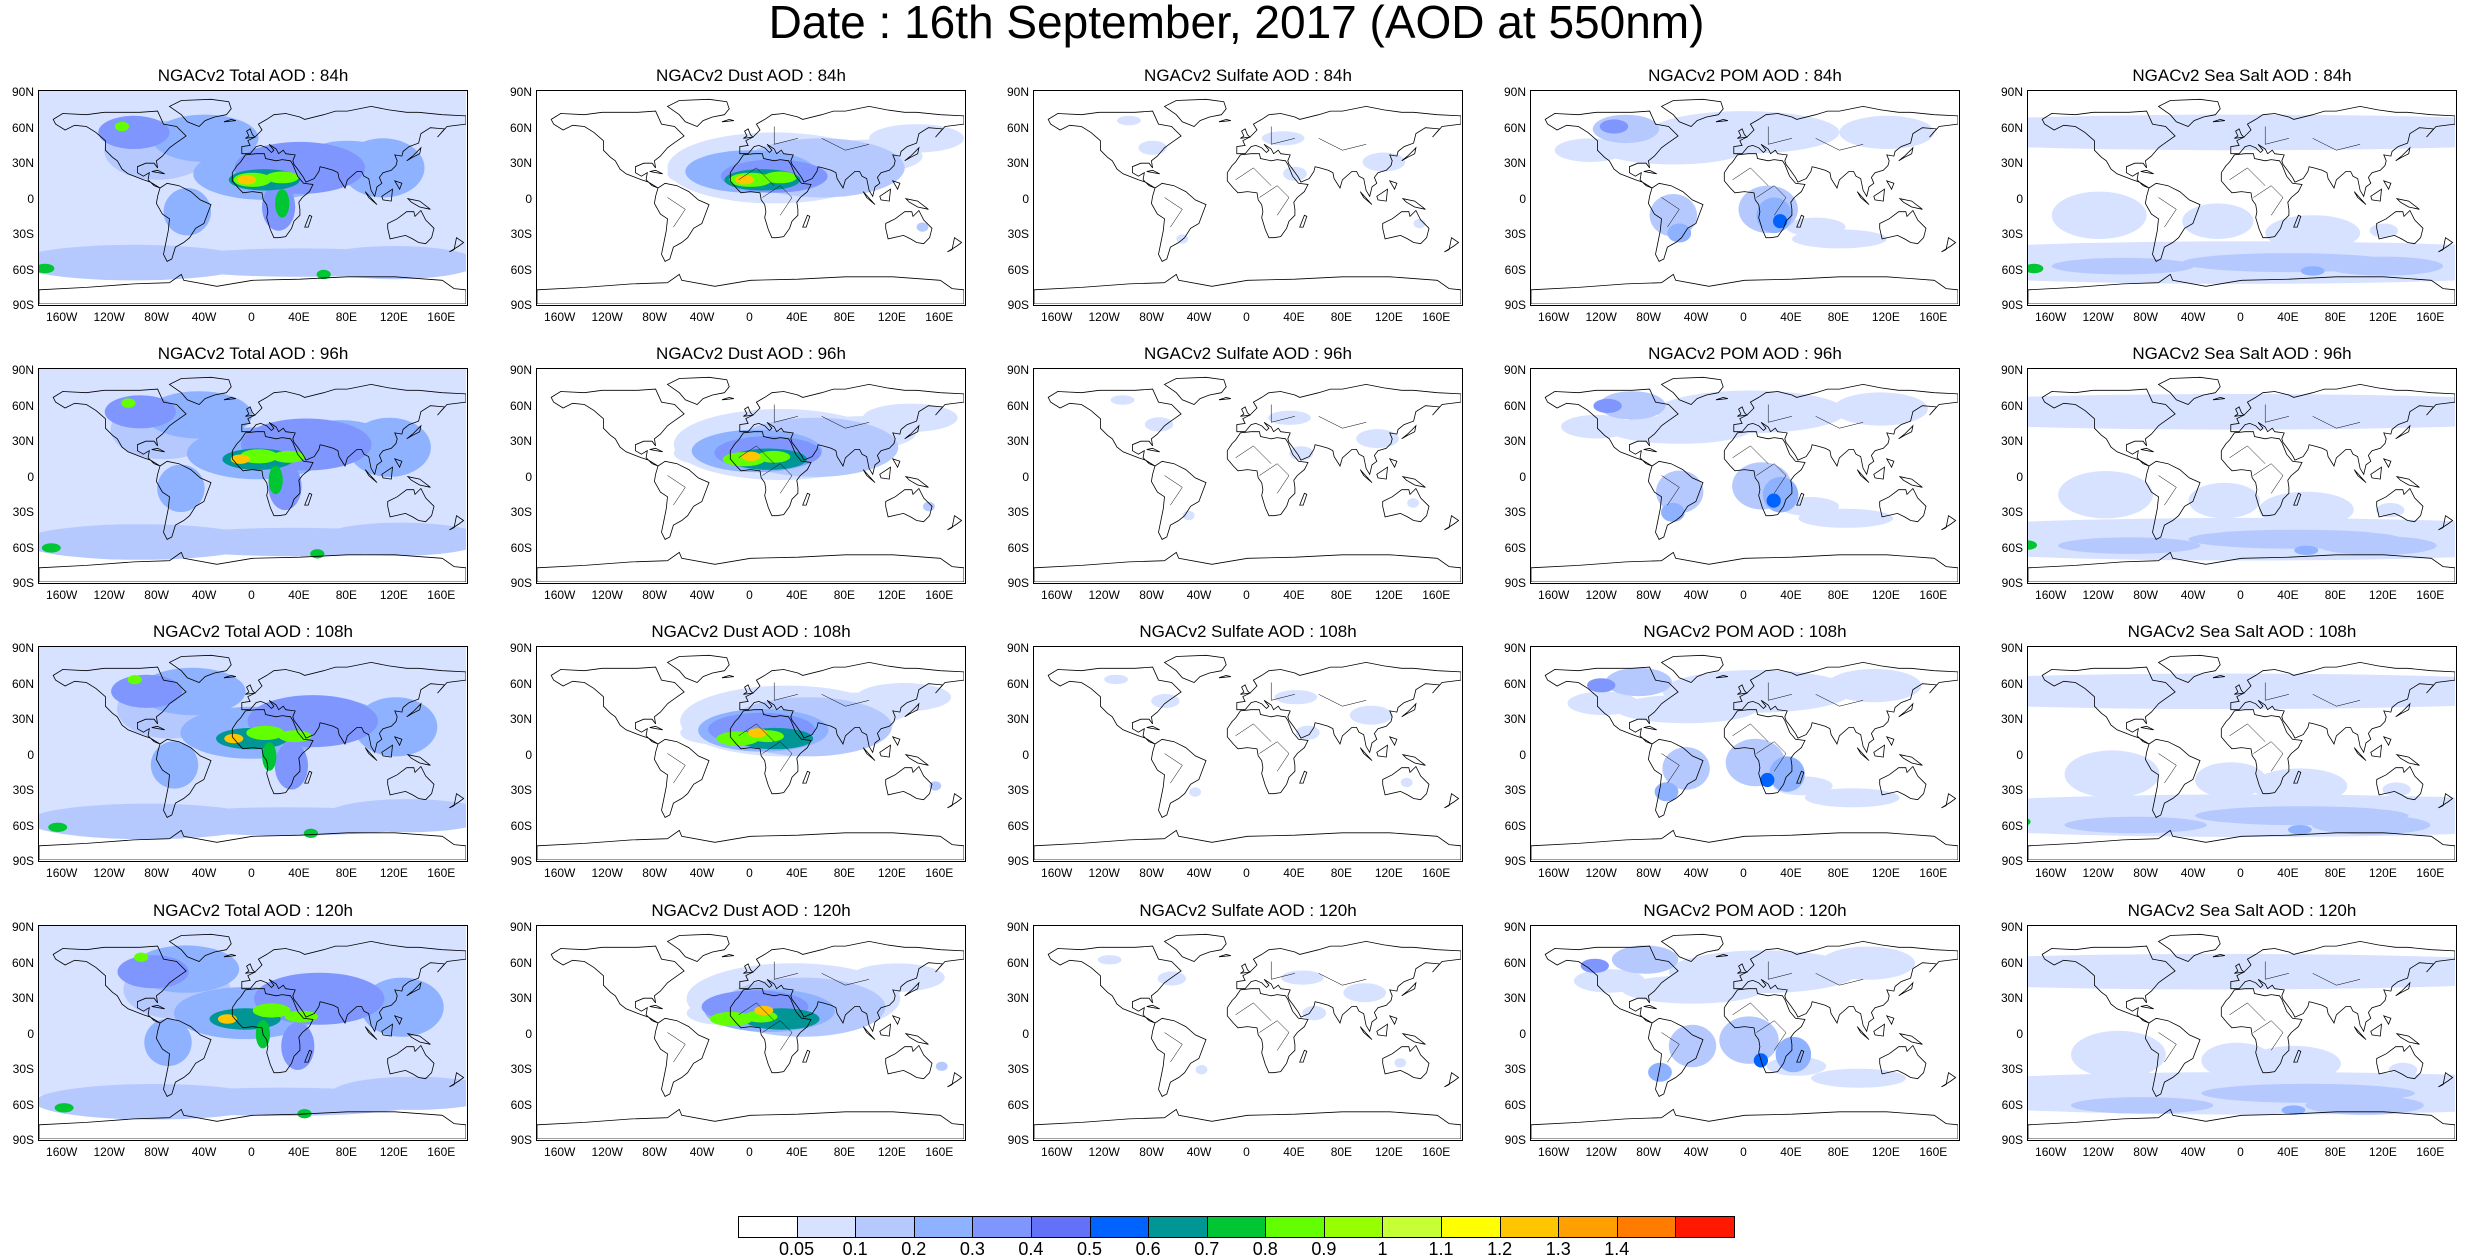 Image resolution: width=2473 pixels, height=1260 pixels. Describe the element at coordinates (749, 317) in the screenshot. I see `longitude-tick-label: 0` at that location.